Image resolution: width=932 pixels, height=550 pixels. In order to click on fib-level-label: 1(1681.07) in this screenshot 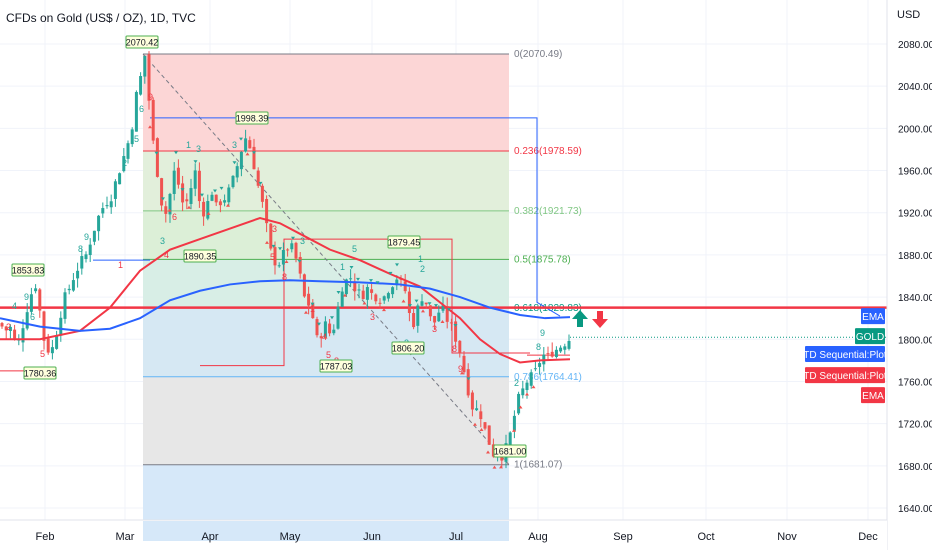, I will do `click(538, 465)`.